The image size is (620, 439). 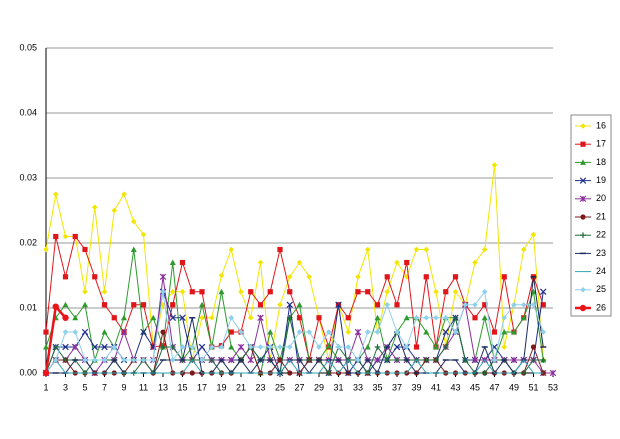 I want to click on x-tick-label: 21, so click(x=241, y=387).